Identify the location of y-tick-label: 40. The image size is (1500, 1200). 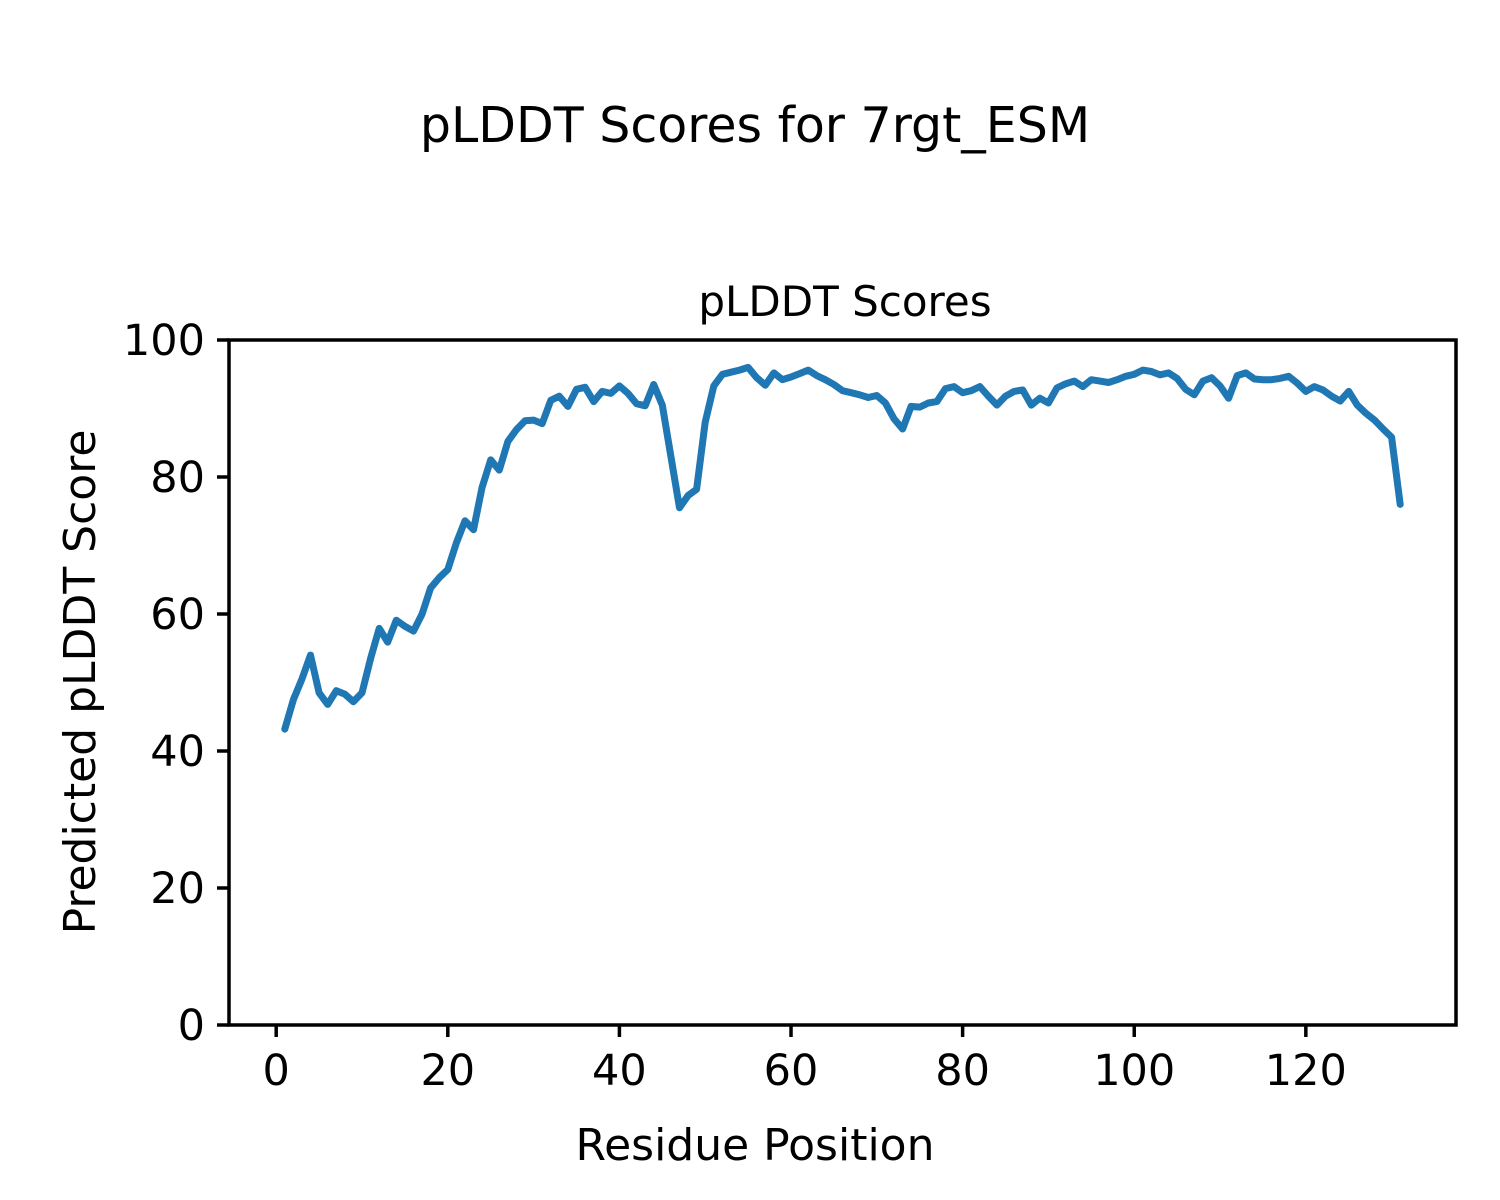
(177, 752).